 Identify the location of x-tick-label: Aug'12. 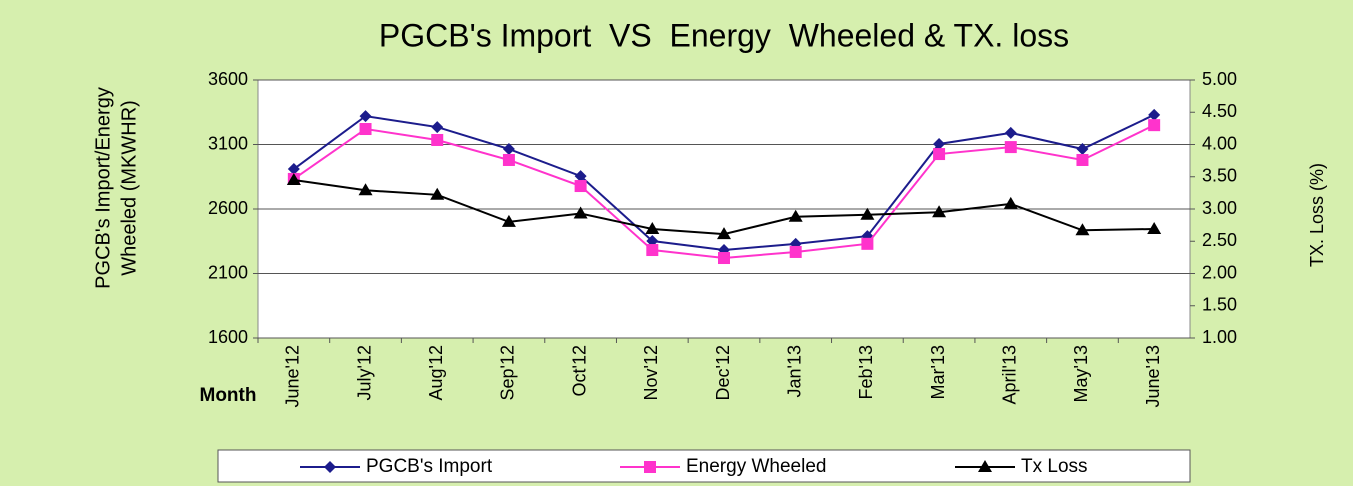
(436, 373).